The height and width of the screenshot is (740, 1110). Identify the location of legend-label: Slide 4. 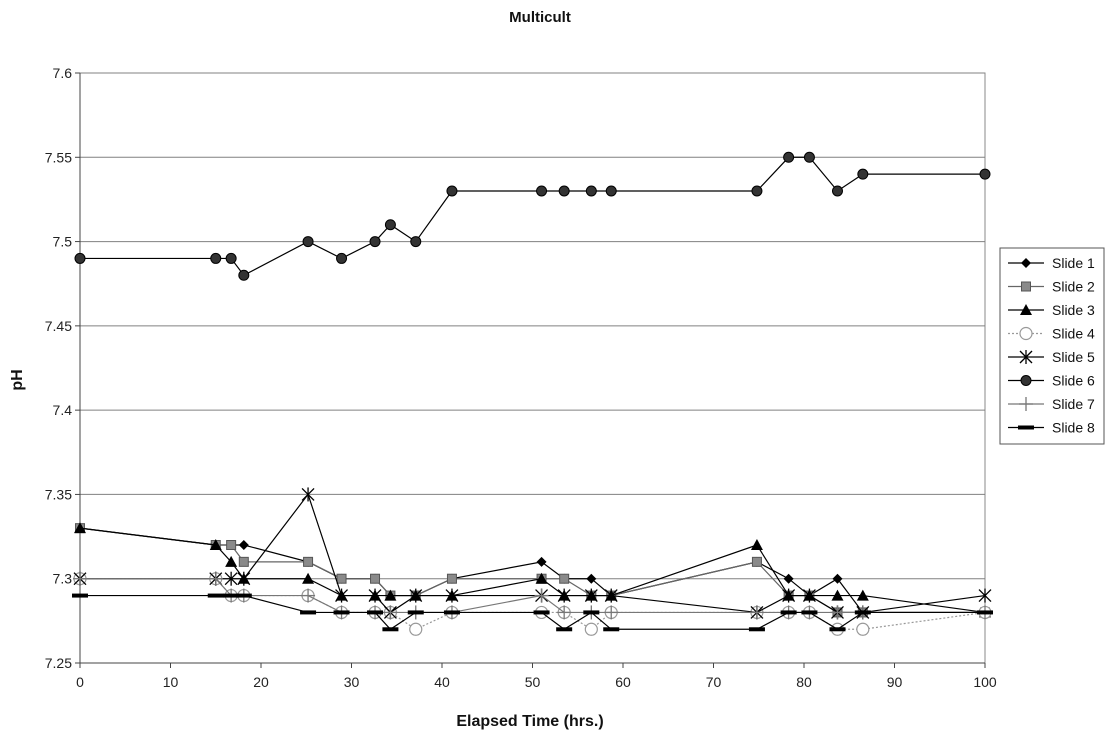
(1073, 334).